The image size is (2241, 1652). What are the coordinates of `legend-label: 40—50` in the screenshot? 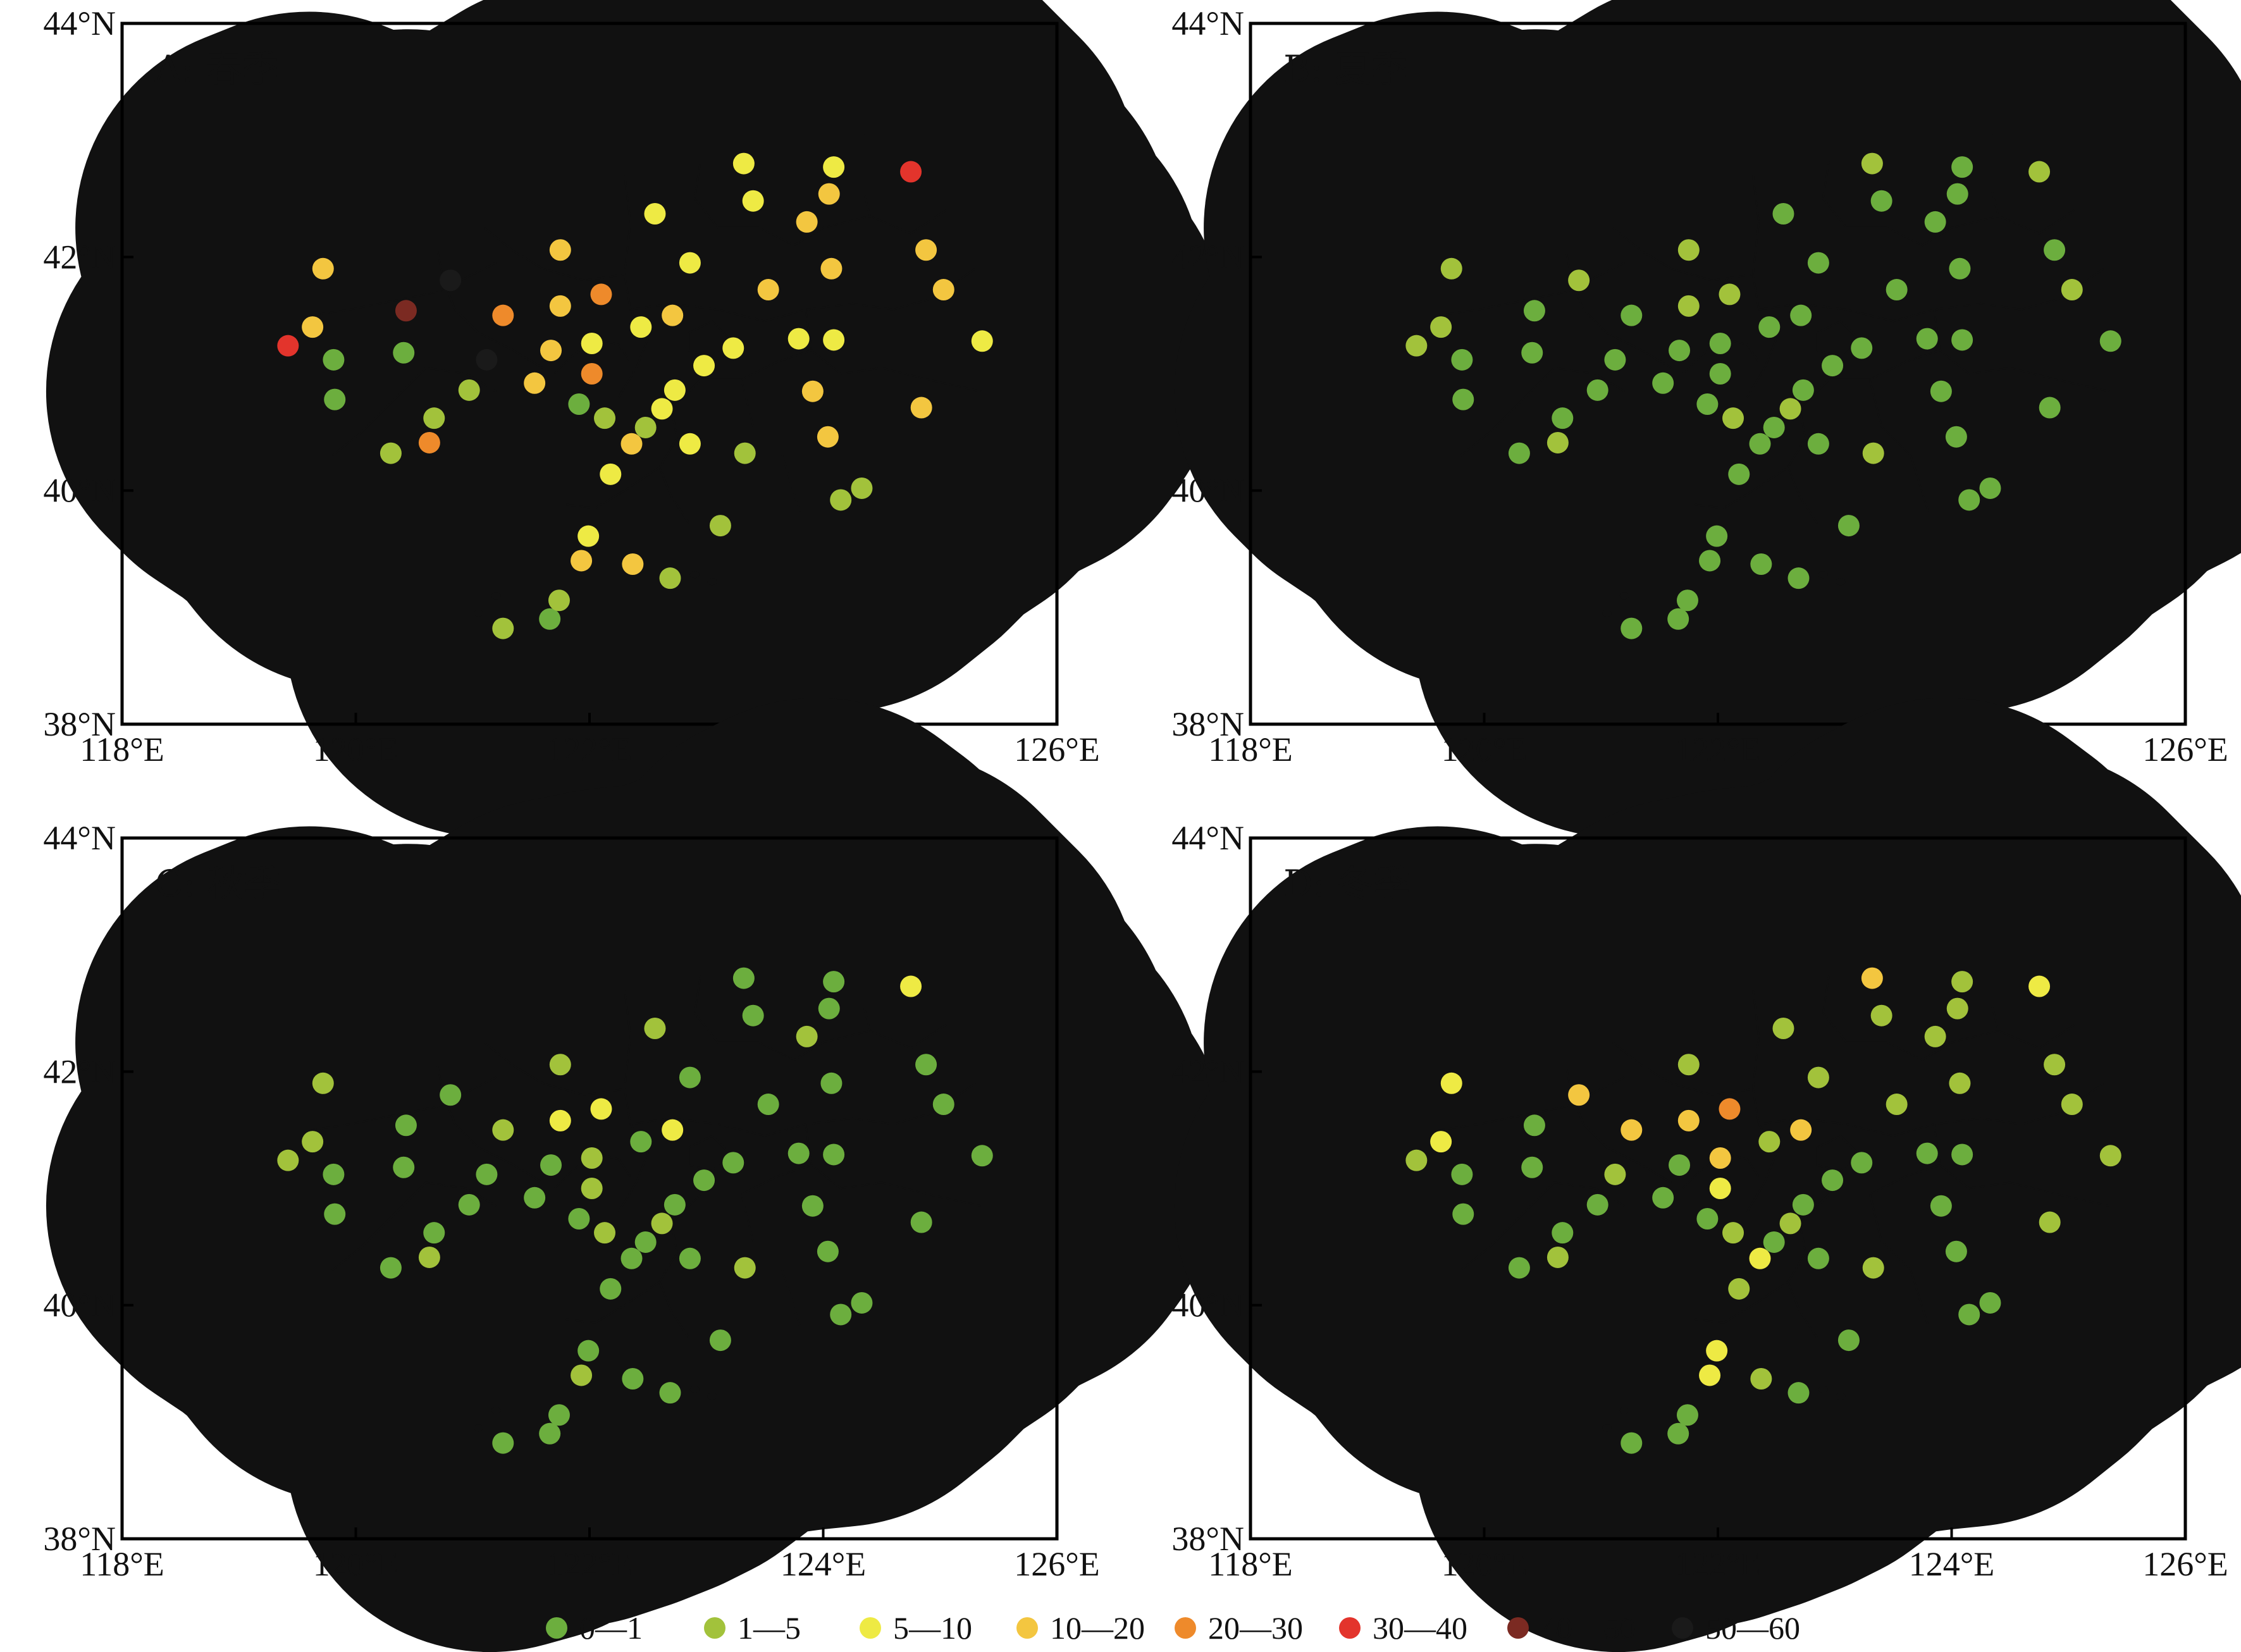 It's located at (1588, 1628).